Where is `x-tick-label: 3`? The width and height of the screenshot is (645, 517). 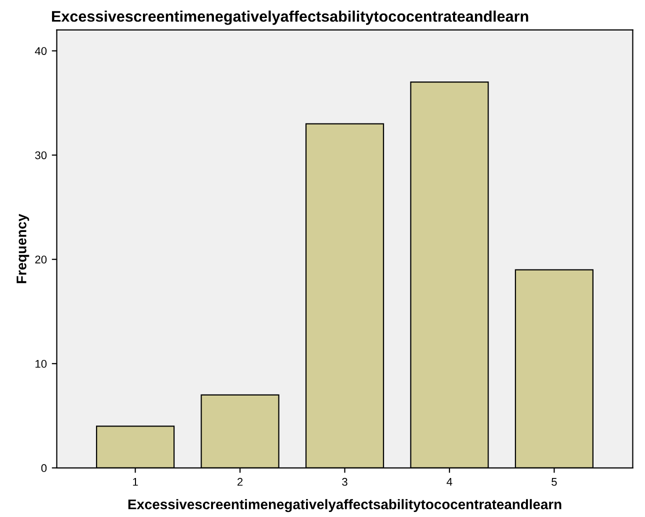 x-tick-label: 3 is located at coordinates (345, 482).